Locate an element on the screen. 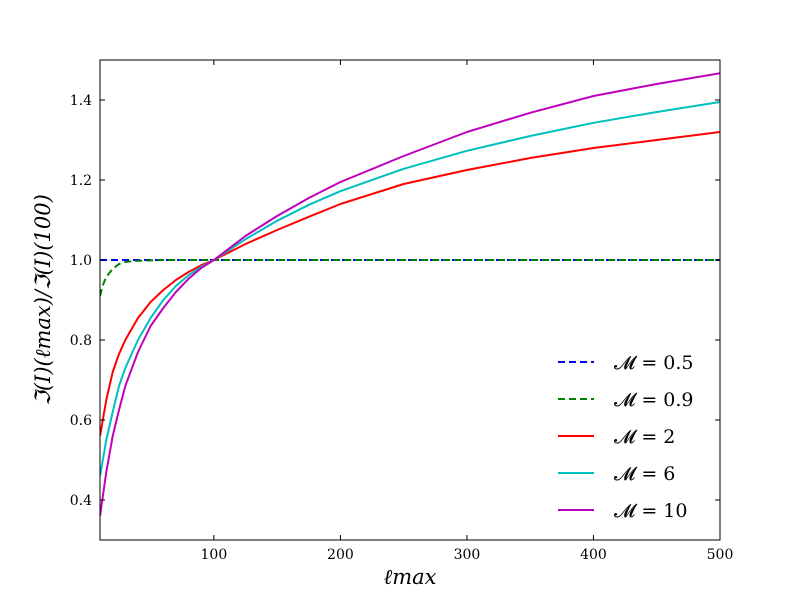 The height and width of the screenshot is (600, 800). legend-label-2: 𝓜 = 2 is located at coordinates (644, 437).